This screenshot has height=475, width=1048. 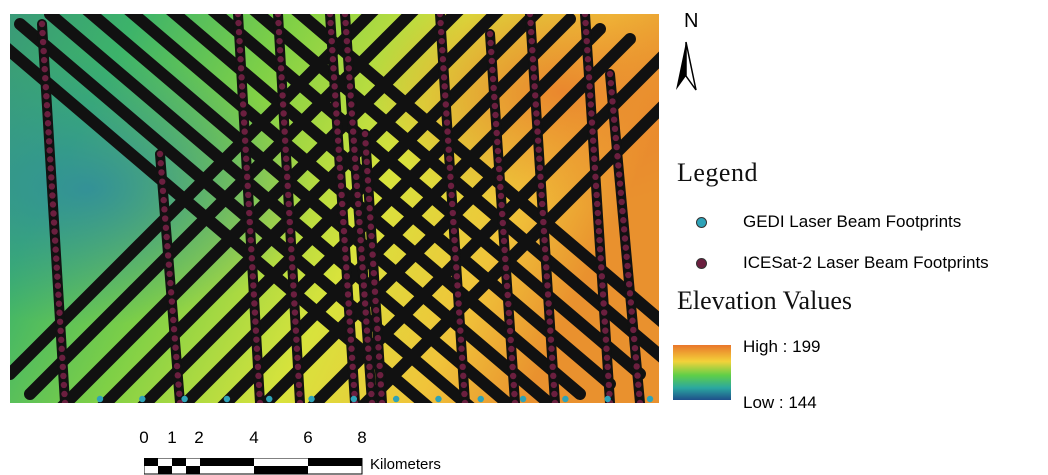 What do you see at coordinates (405, 464) in the screenshot?
I see `scale-unit: Kilometers` at bounding box center [405, 464].